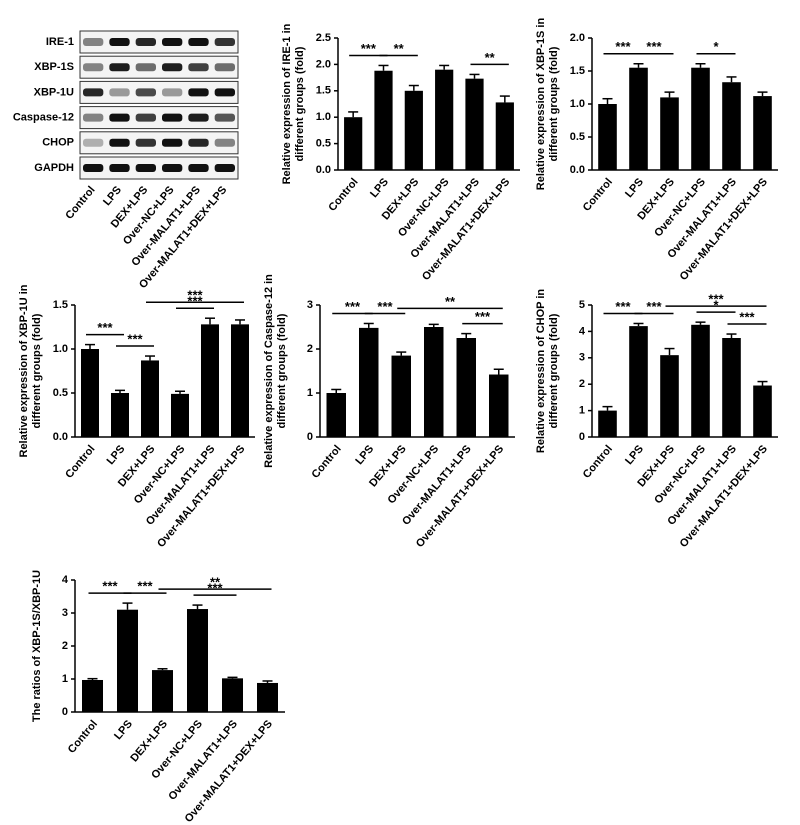 The image size is (800, 825). Describe the element at coordinates (541, 104) in the screenshot. I see `y-axis-label: Relative expression of XBP-1S in` at that location.